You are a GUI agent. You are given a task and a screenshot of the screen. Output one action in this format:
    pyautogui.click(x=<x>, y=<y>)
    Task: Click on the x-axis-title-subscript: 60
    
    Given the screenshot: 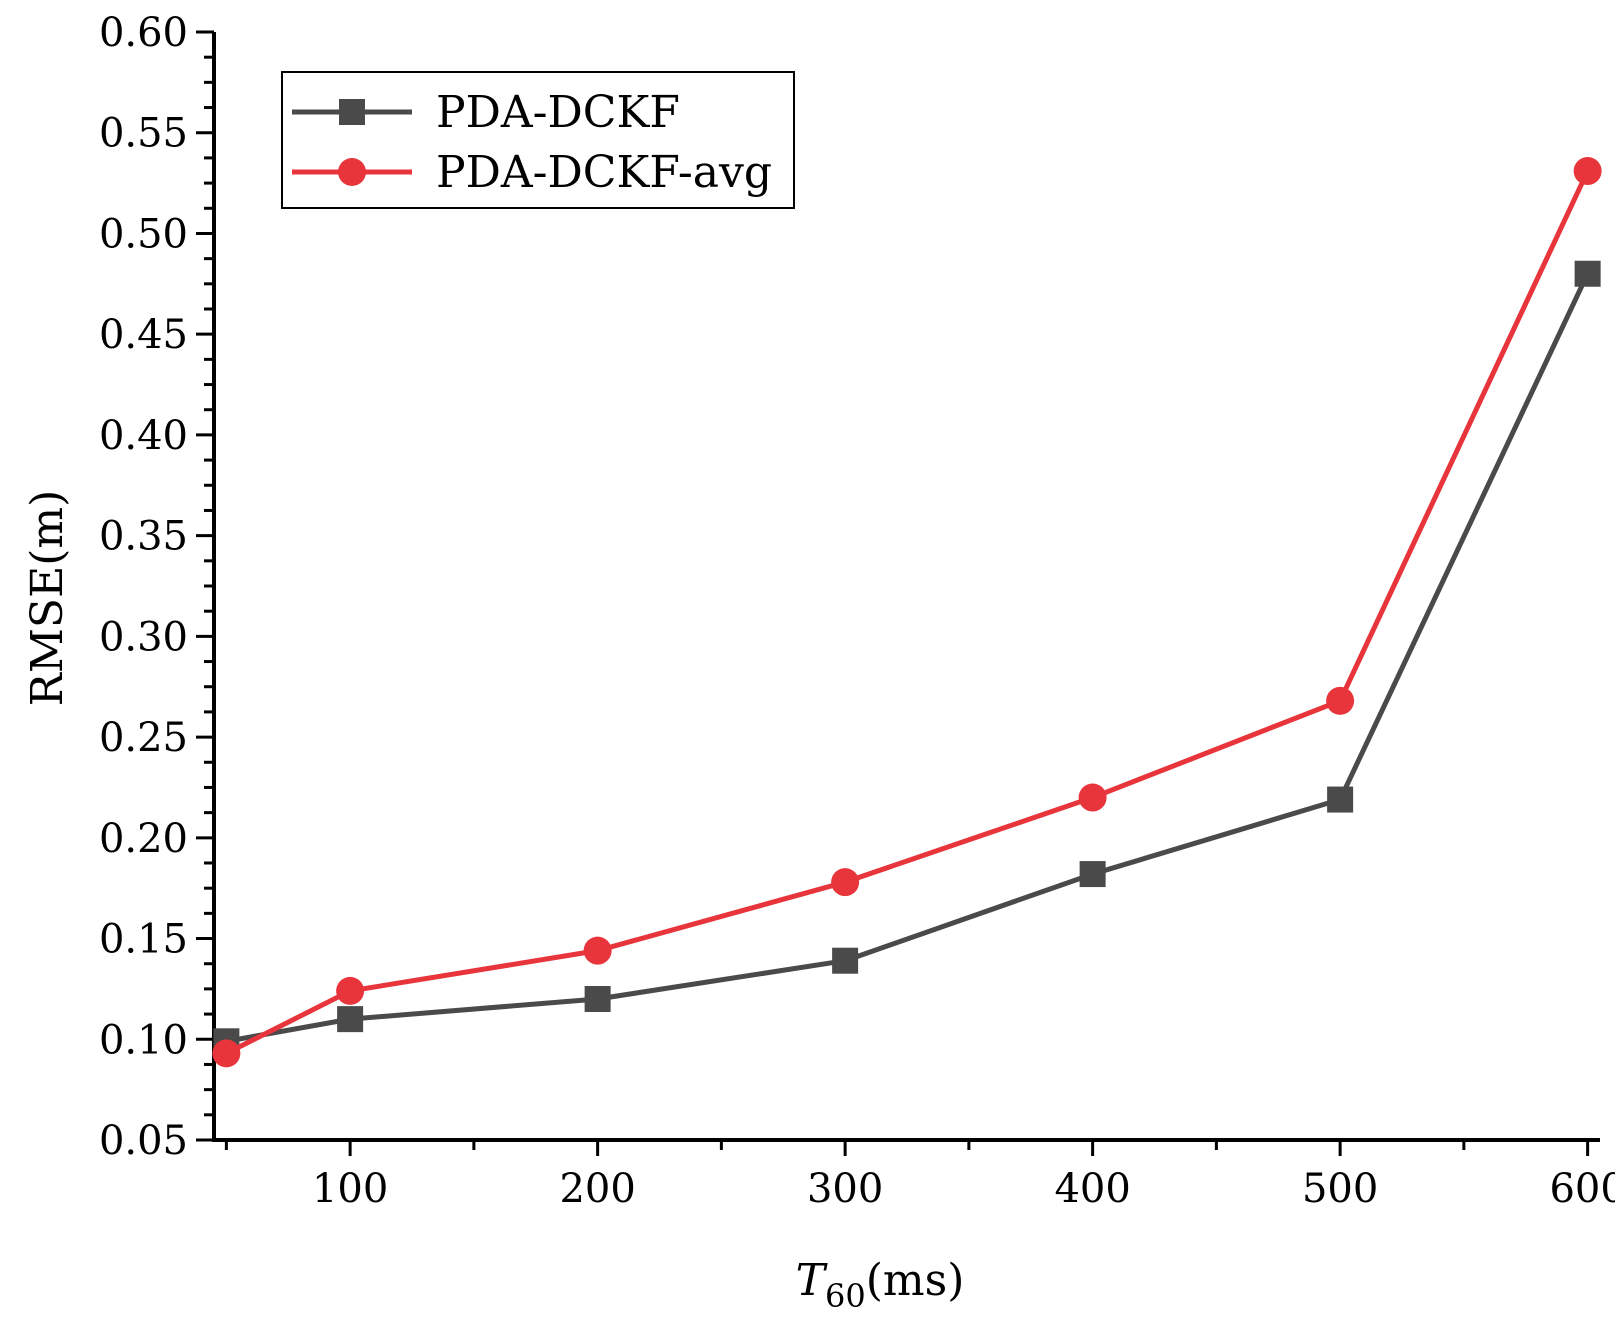 What is the action you would take?
    pyautogui.click(x=845, y=1296)
    